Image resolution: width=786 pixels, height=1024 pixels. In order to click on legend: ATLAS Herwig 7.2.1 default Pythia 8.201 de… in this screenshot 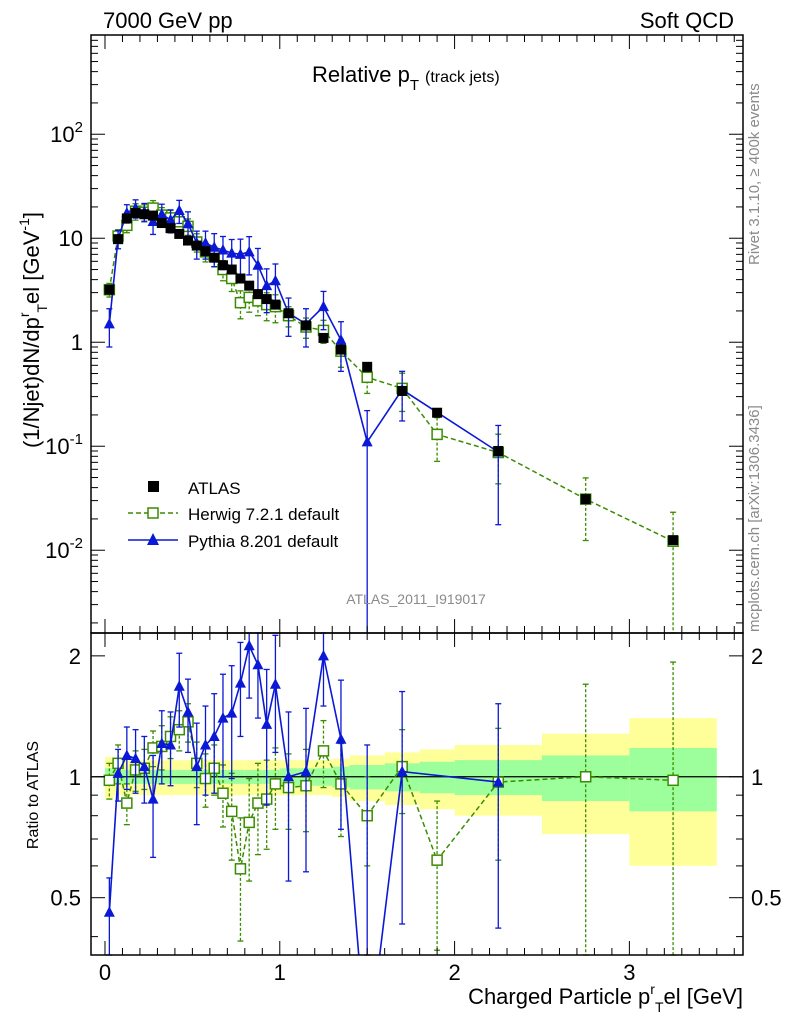, I will do `click(233, 515)`.